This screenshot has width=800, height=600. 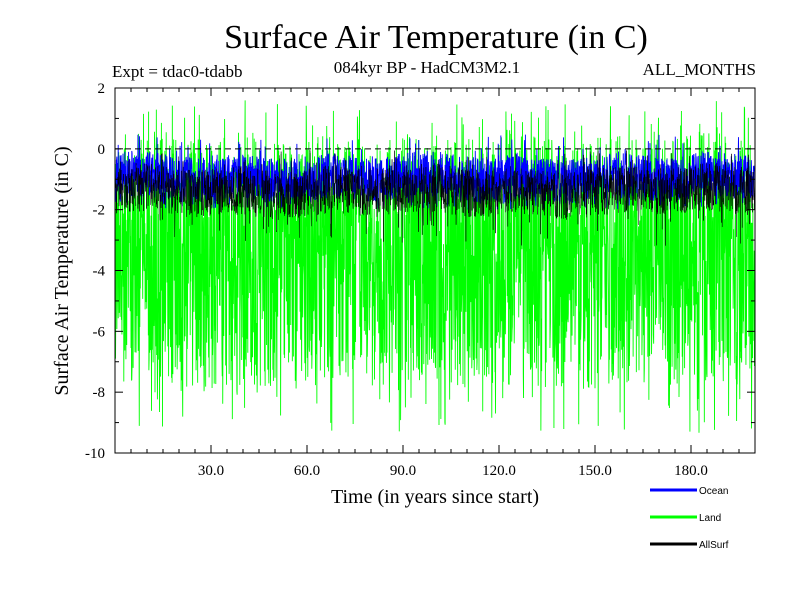 I want to click on period-label: 084kyr BP - HadCM3M2.1, so click(x=427, y=67).